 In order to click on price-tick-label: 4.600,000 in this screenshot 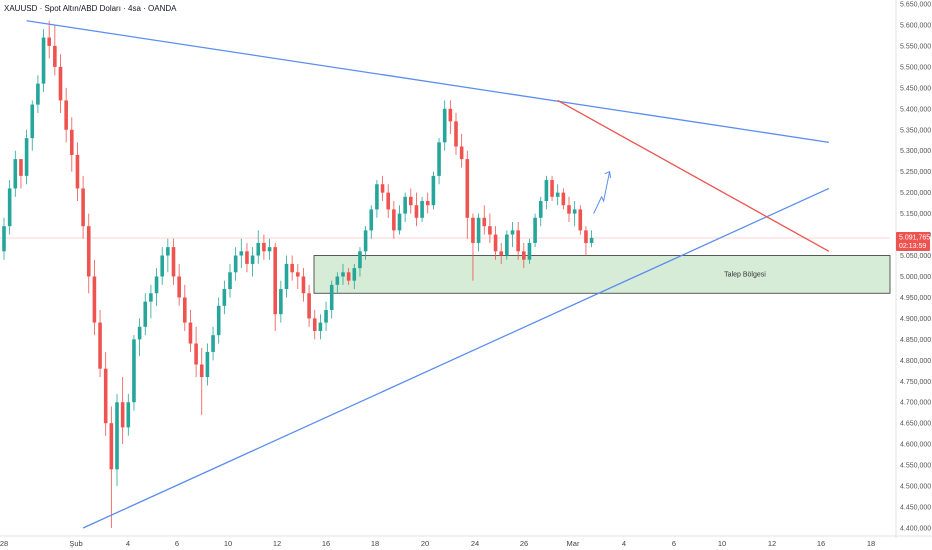, I will do `click(915, 445)`.